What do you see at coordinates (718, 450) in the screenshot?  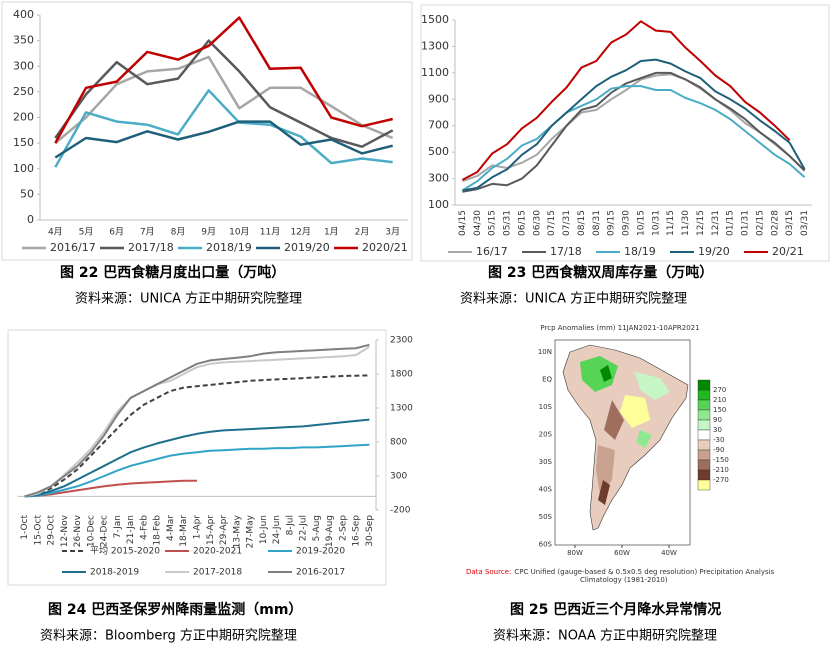 I see `colorbar-label: -90` at bounding box center [718, 450].